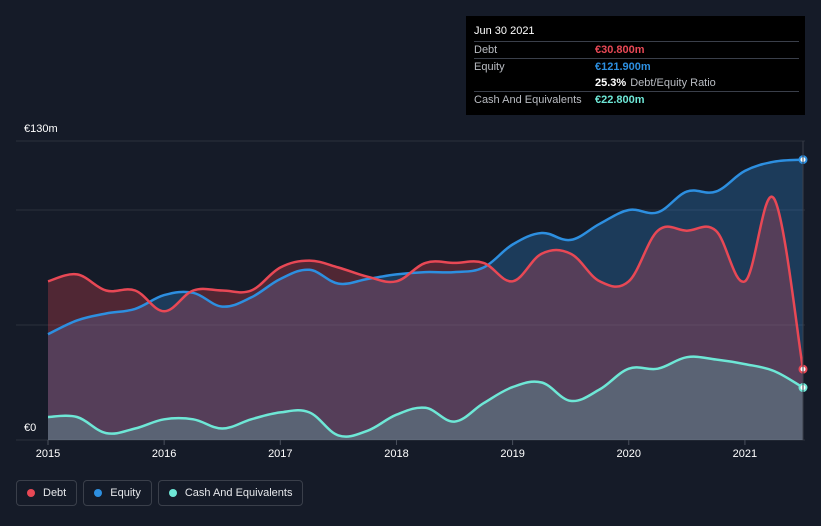  What do you see at coordinates (238, 493) in the screenshot?
I see `legend-cash-label: Cash And Equivalents` at bounding box center [238, 493].